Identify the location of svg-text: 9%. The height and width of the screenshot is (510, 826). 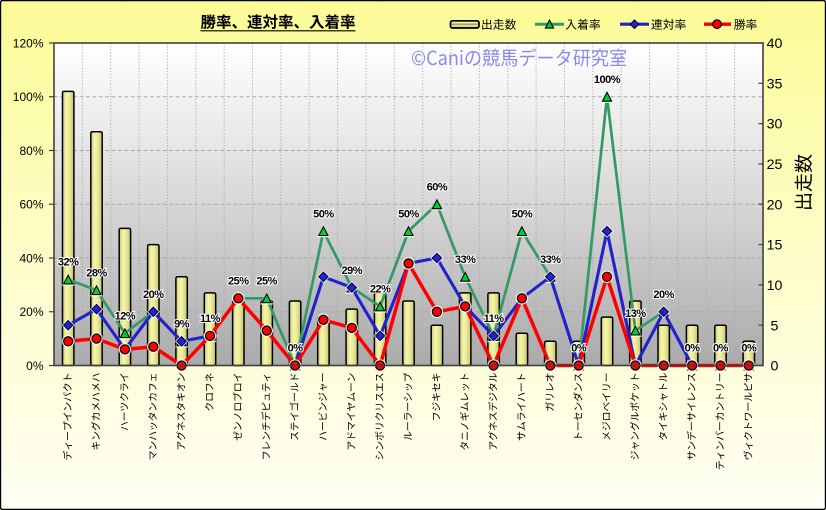
(182, 325).